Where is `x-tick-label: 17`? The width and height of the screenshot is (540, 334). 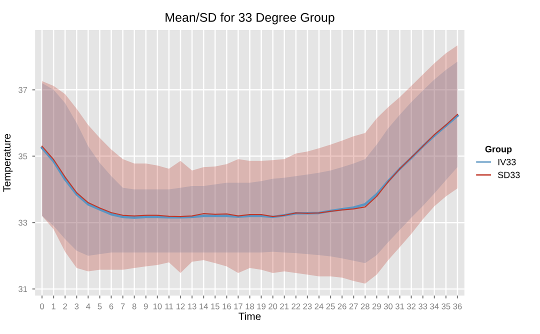 x-tick-label: 17 is located at coordinates (238, 307).